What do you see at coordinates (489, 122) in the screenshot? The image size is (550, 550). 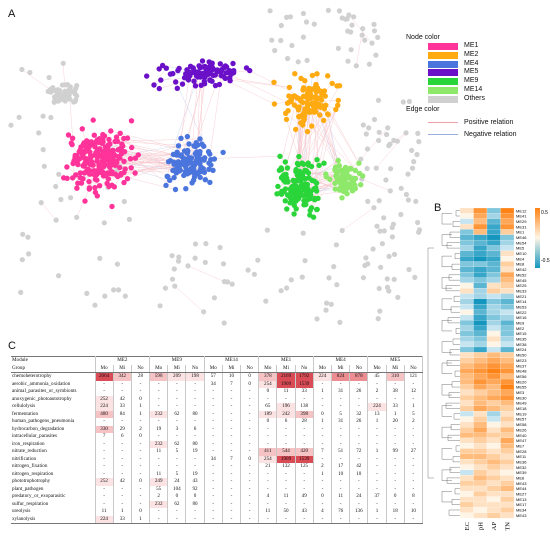 I see `legend-edge-label: Positive relation` at bounding box center [489, 122].